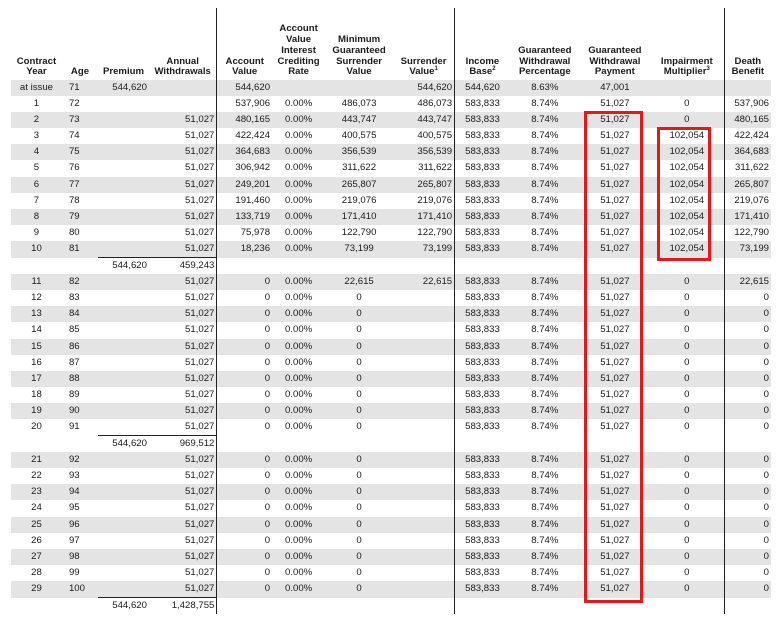 Image resolution: width=777 pixels, height=620 pixels. Describe the element at coordinates (544, 606) in the screenshot. I see `cell-gwp` at that location.